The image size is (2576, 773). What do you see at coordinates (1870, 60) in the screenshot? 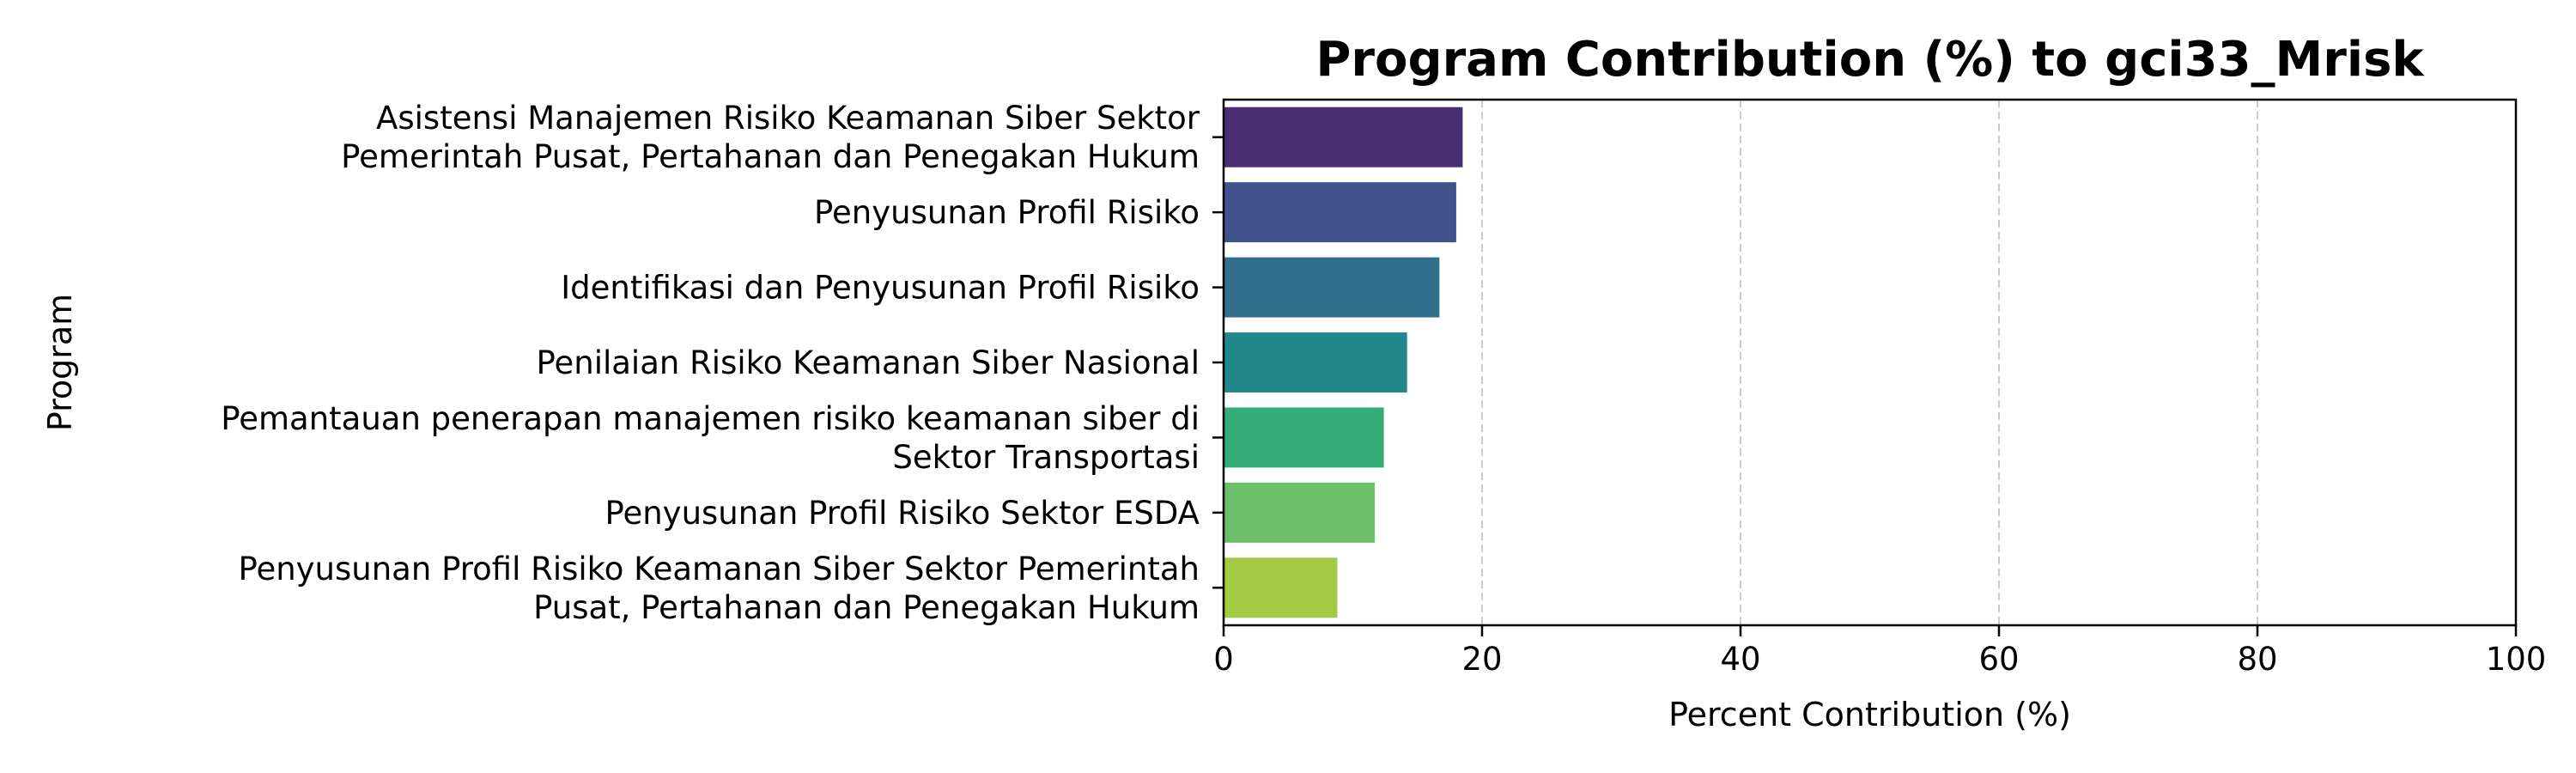
I see `chart-title: Program Contribution (%) to gci33_Mrisk` at bounding box center [1870, 60].